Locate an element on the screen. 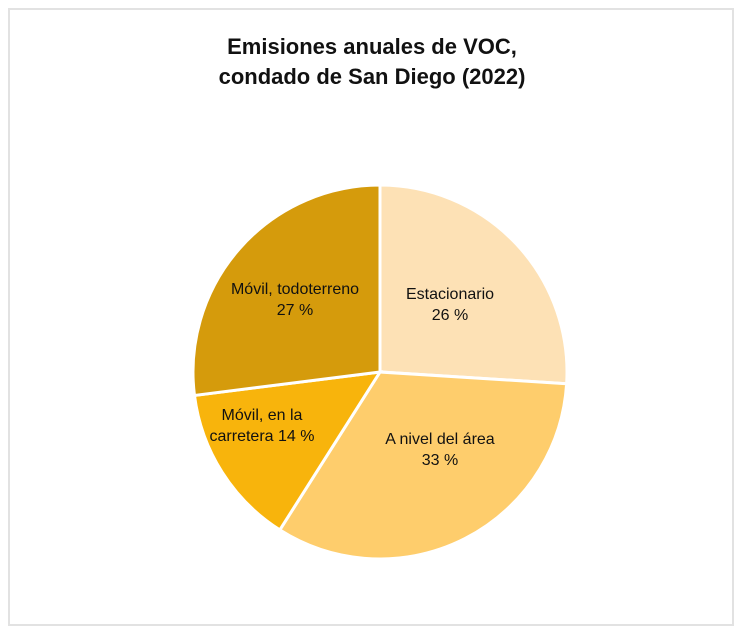  slice-value: 26 % is located at coordinates (450, 315).